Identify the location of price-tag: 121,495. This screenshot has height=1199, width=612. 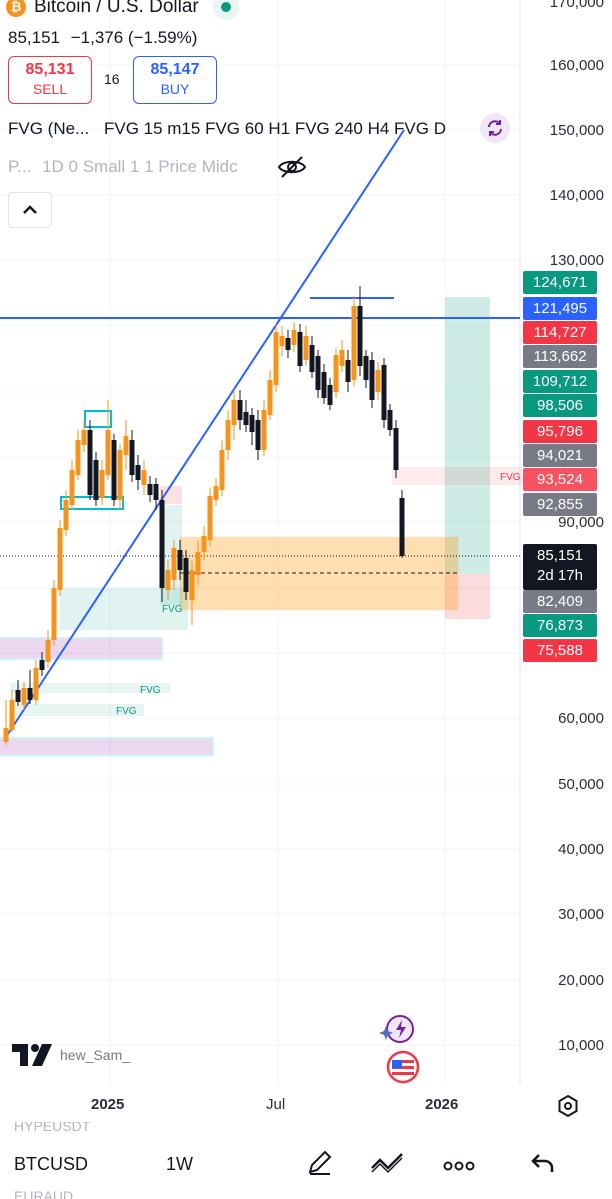
(560, 308).